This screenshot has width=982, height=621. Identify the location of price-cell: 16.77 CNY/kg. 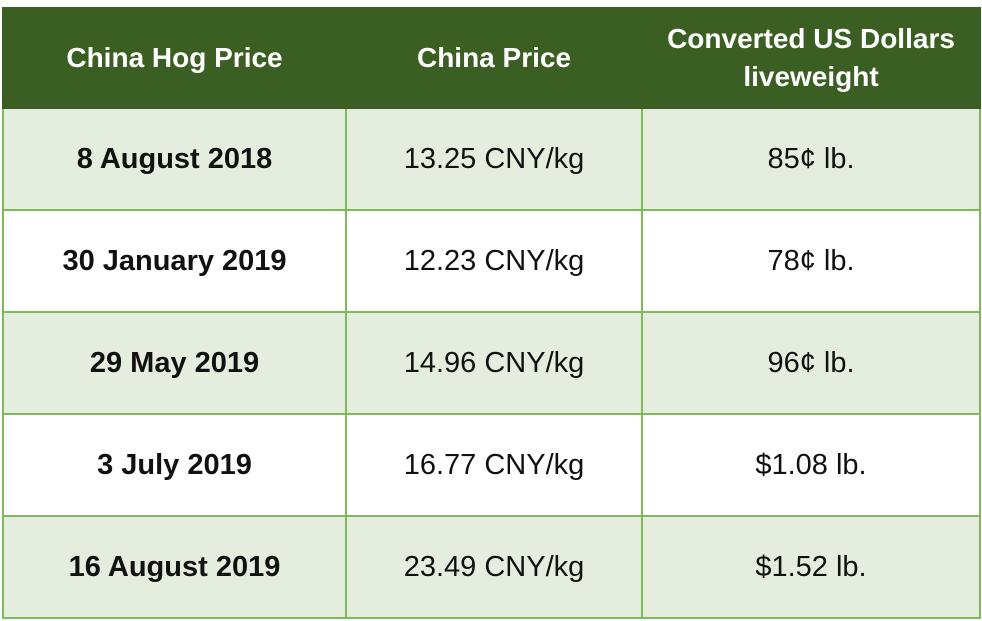
(494, 465).